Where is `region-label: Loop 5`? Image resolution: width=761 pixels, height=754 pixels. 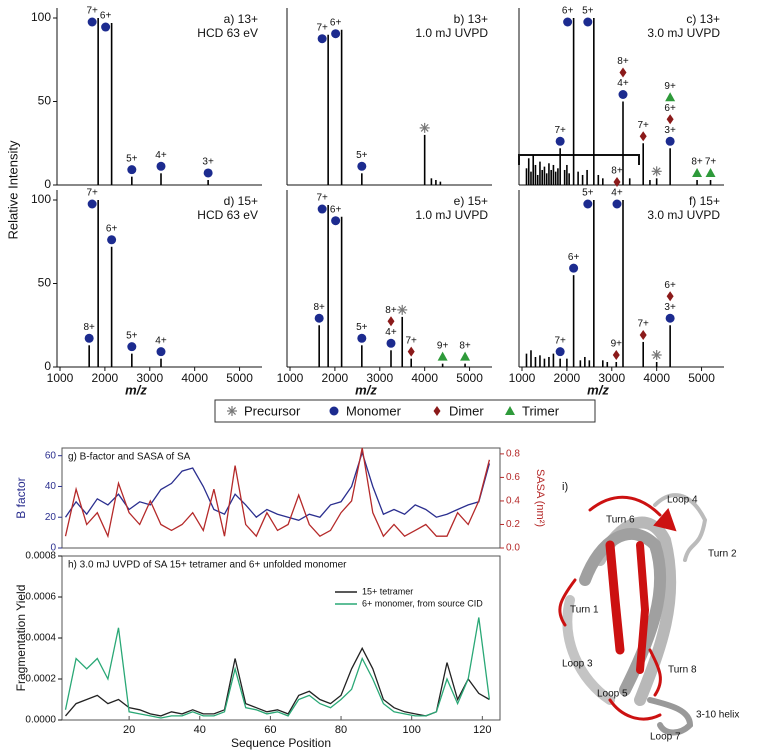 region-label: Loop 5 is located at coordinates (612, 694).